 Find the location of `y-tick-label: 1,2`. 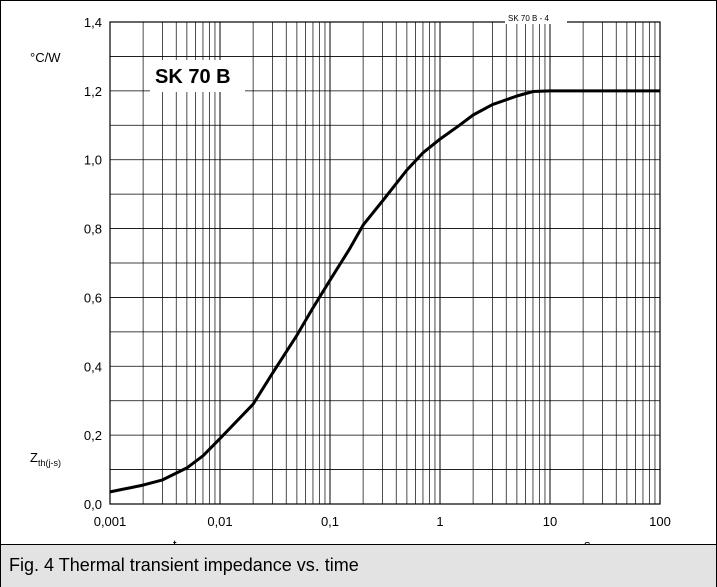

y-tick-label: 1,2 is located at coordinates (93, 91).